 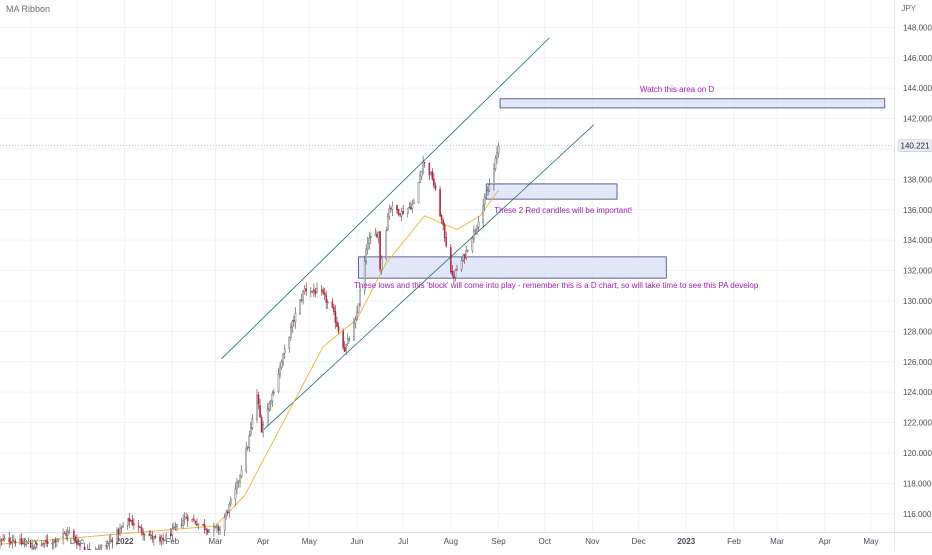 What do you see at coordinates (551, 191) in the screenshot?
I see `red-candles-zone` at bounding box center [551, 191].